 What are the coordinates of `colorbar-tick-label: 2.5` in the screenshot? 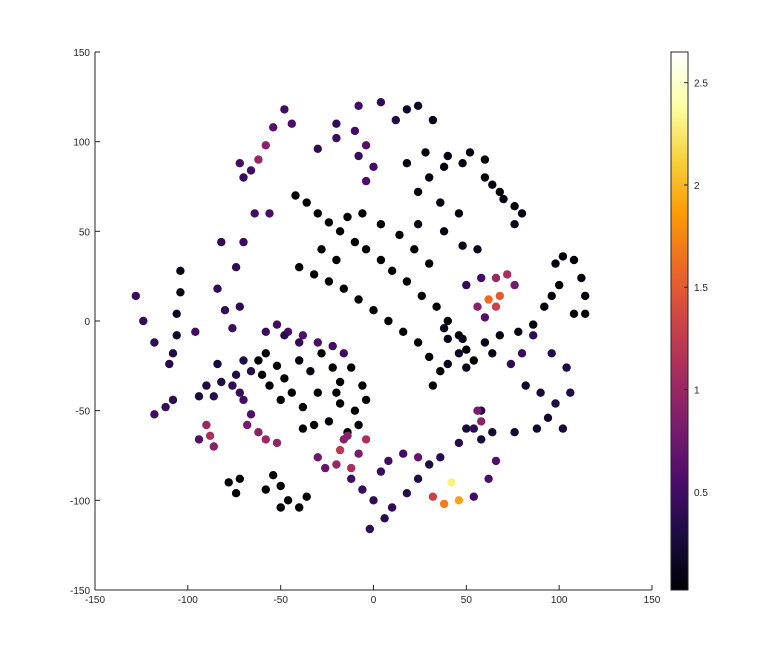 It's located at (701, 84).